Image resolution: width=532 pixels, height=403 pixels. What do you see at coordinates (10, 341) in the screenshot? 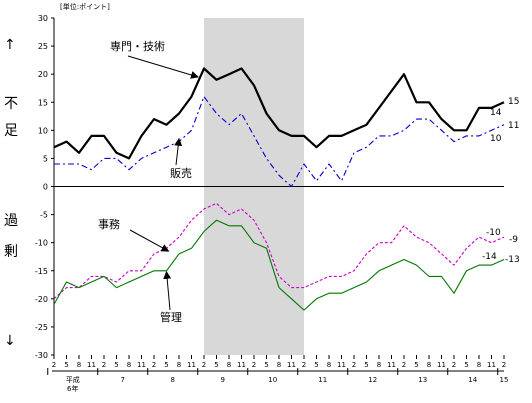
I see `side-arrow-down: ↓` at bounding box center [10, 341].